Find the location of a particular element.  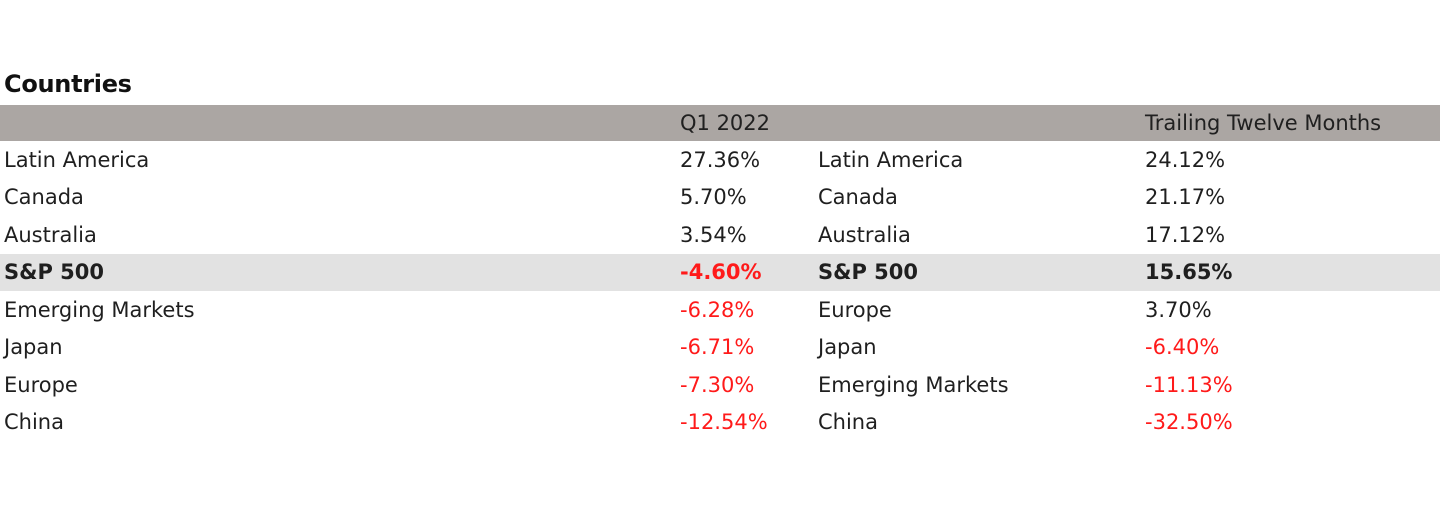

q1-return-cell: -6.71% is located at coordinates (717, 347).